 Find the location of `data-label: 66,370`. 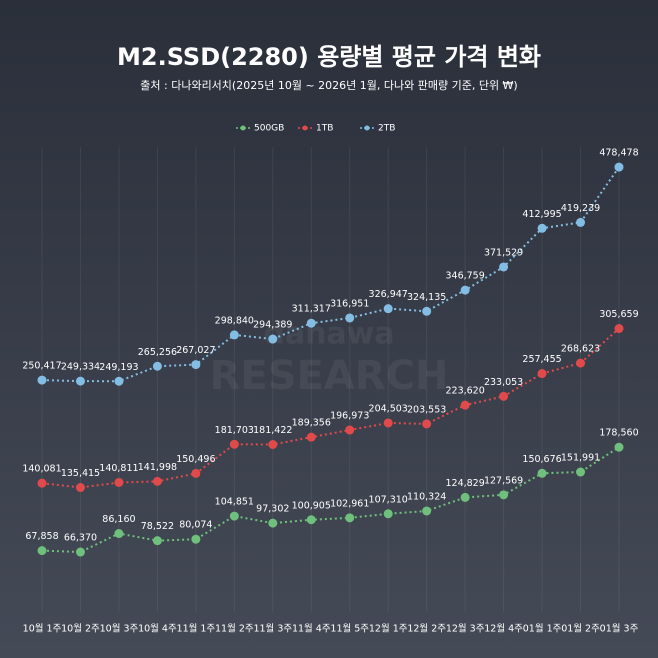

data-label: 66,370 is located at coordinates (80, 538).